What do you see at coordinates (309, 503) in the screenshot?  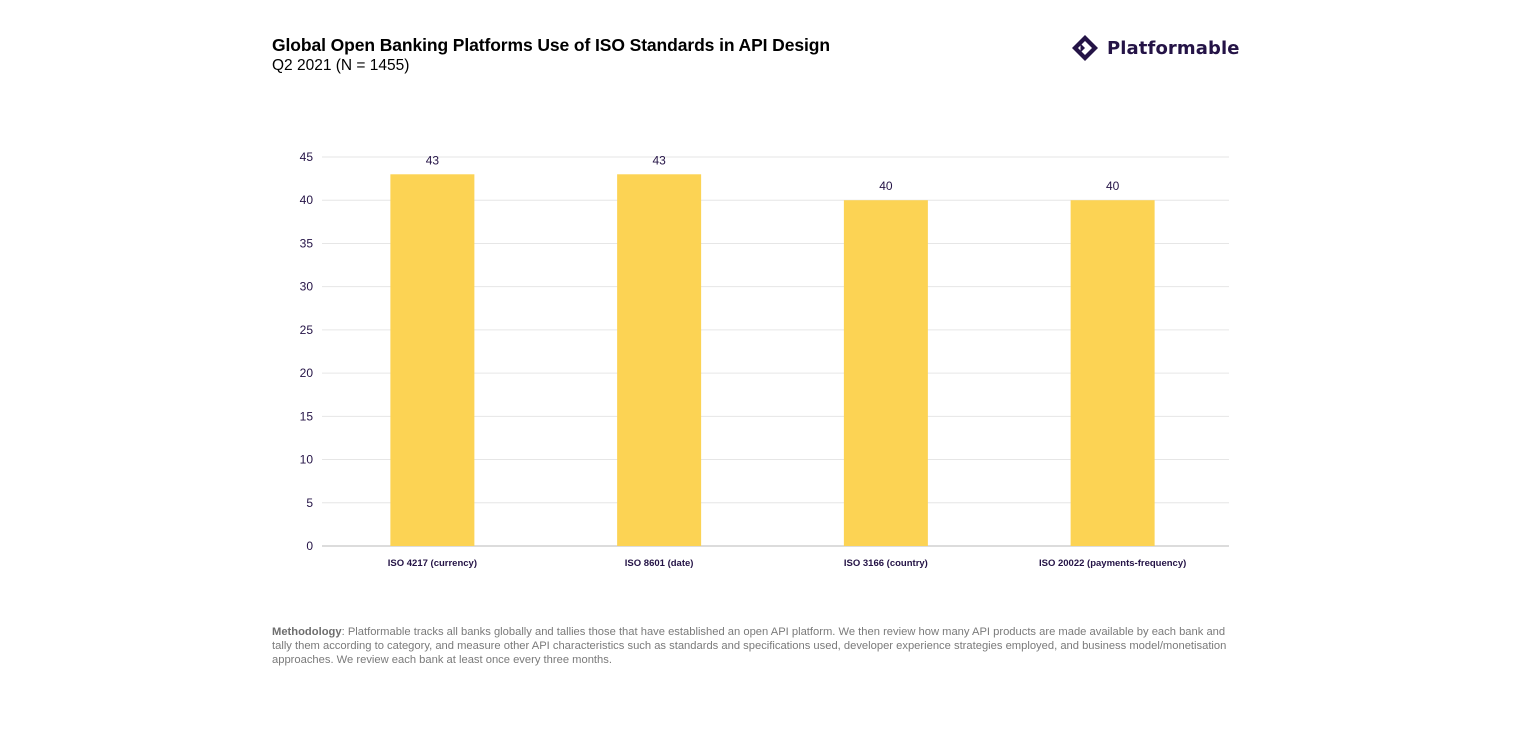 I see `y-tick-label: 5` at bounding box center [309, 503].